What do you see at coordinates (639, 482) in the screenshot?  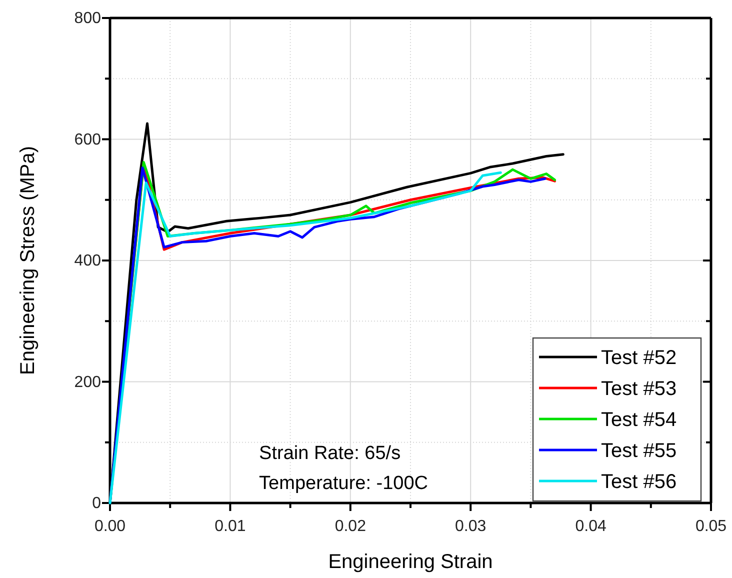 I see `legend-label: Test #56` at bounding box center [639, 482].